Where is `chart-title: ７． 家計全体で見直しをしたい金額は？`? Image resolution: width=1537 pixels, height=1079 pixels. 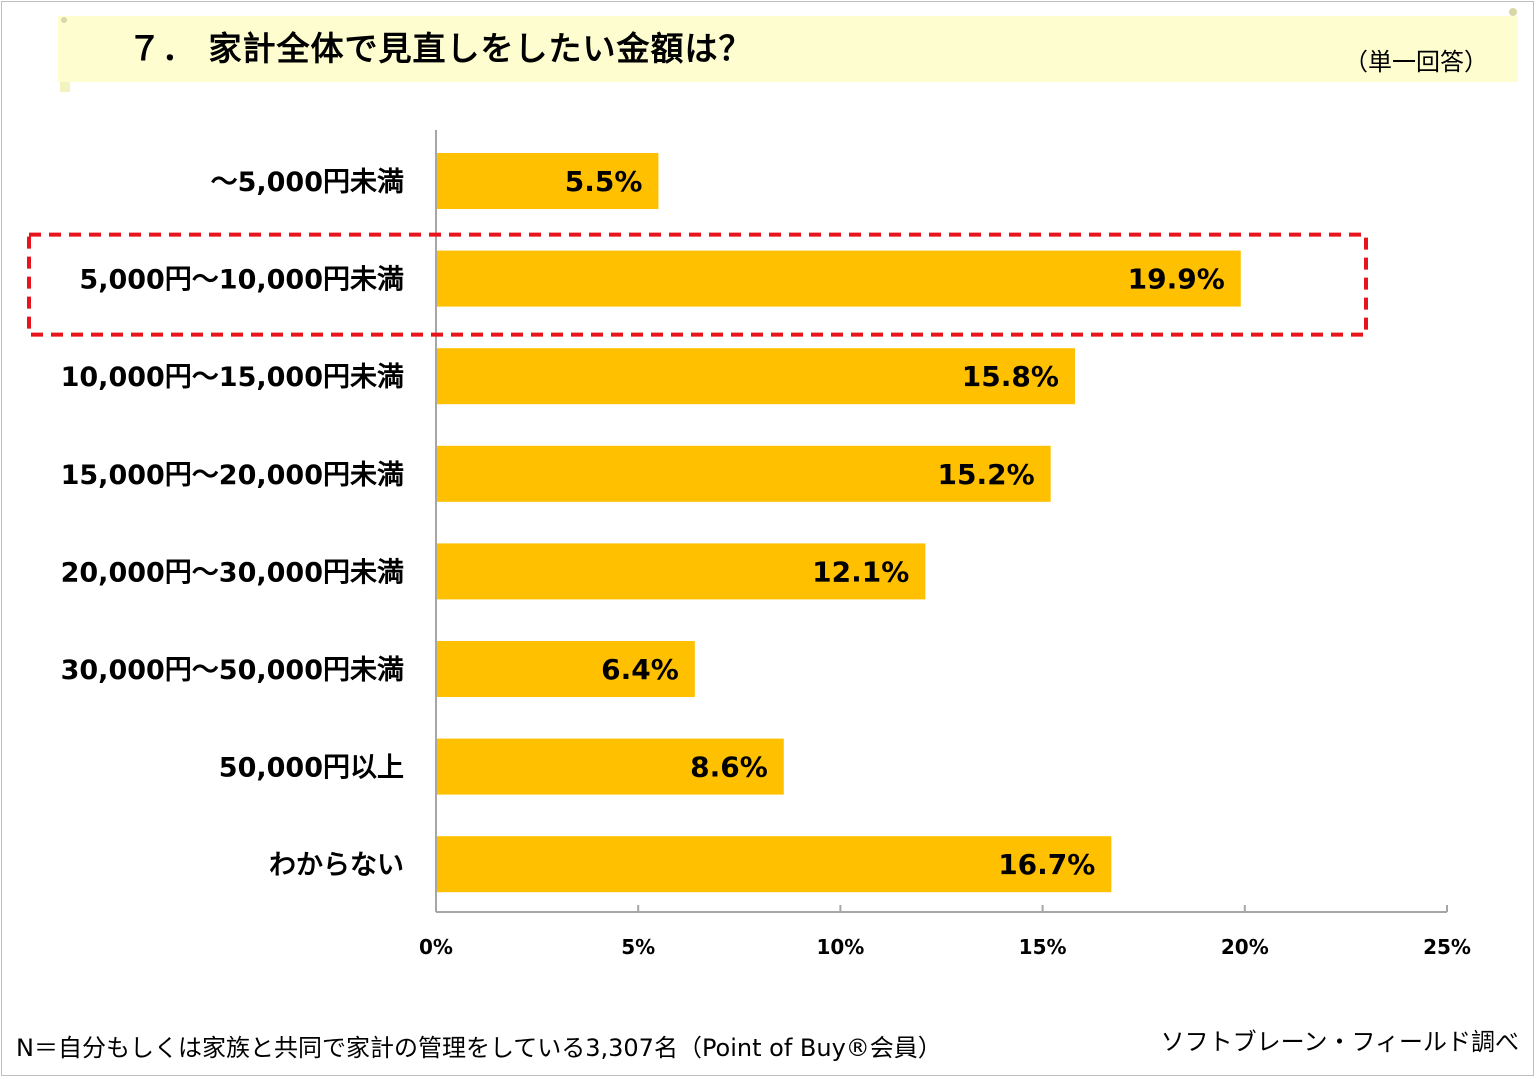 chart-title: ７． 家計全体で見直しをしたい金額は？ is located at coordinates (440, 48).